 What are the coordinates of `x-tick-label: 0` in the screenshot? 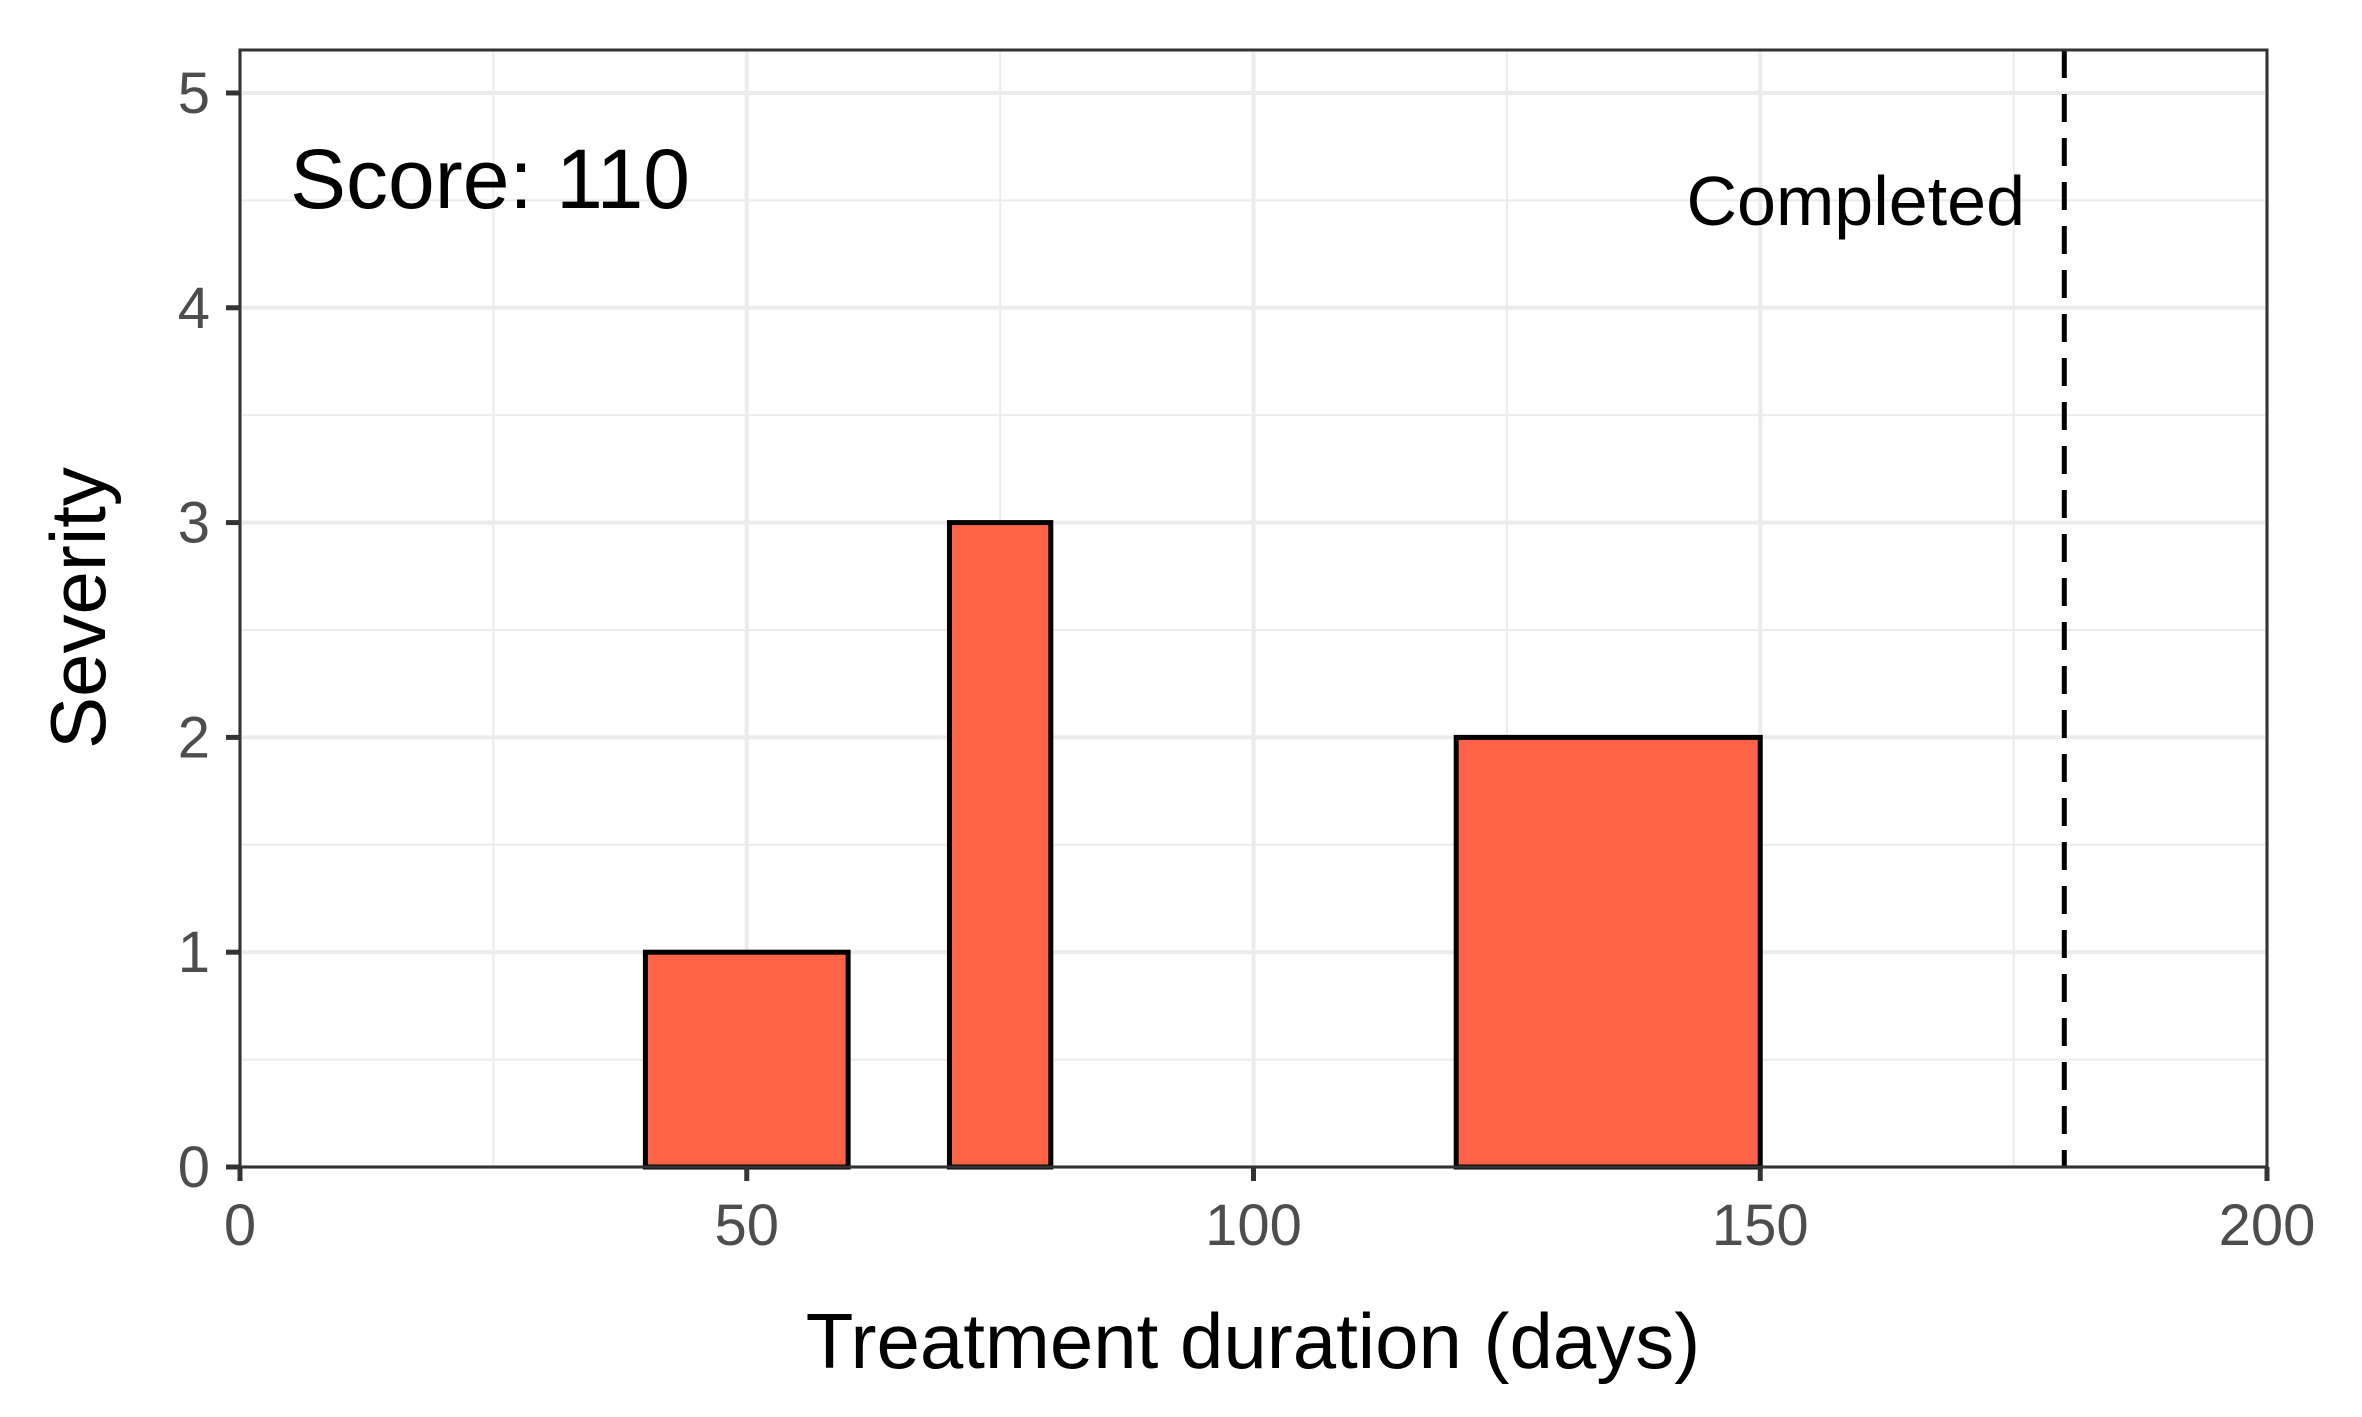 It's located at (240, 1225).